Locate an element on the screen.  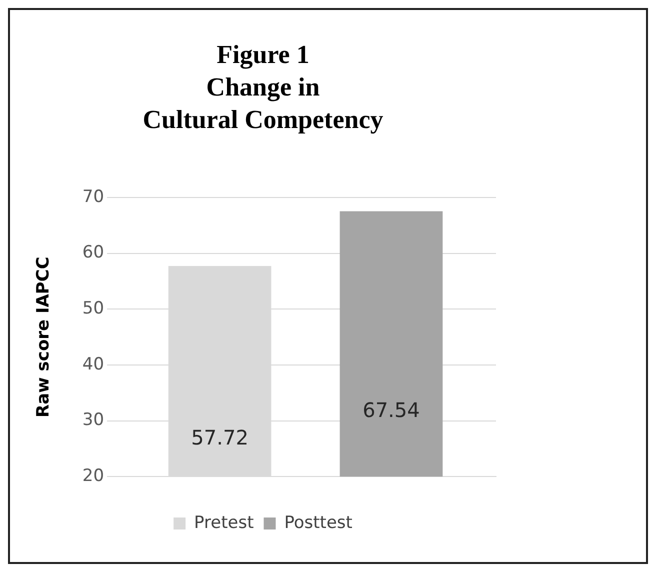
y-tick-label: 40 is located at coordinates (93, 364).